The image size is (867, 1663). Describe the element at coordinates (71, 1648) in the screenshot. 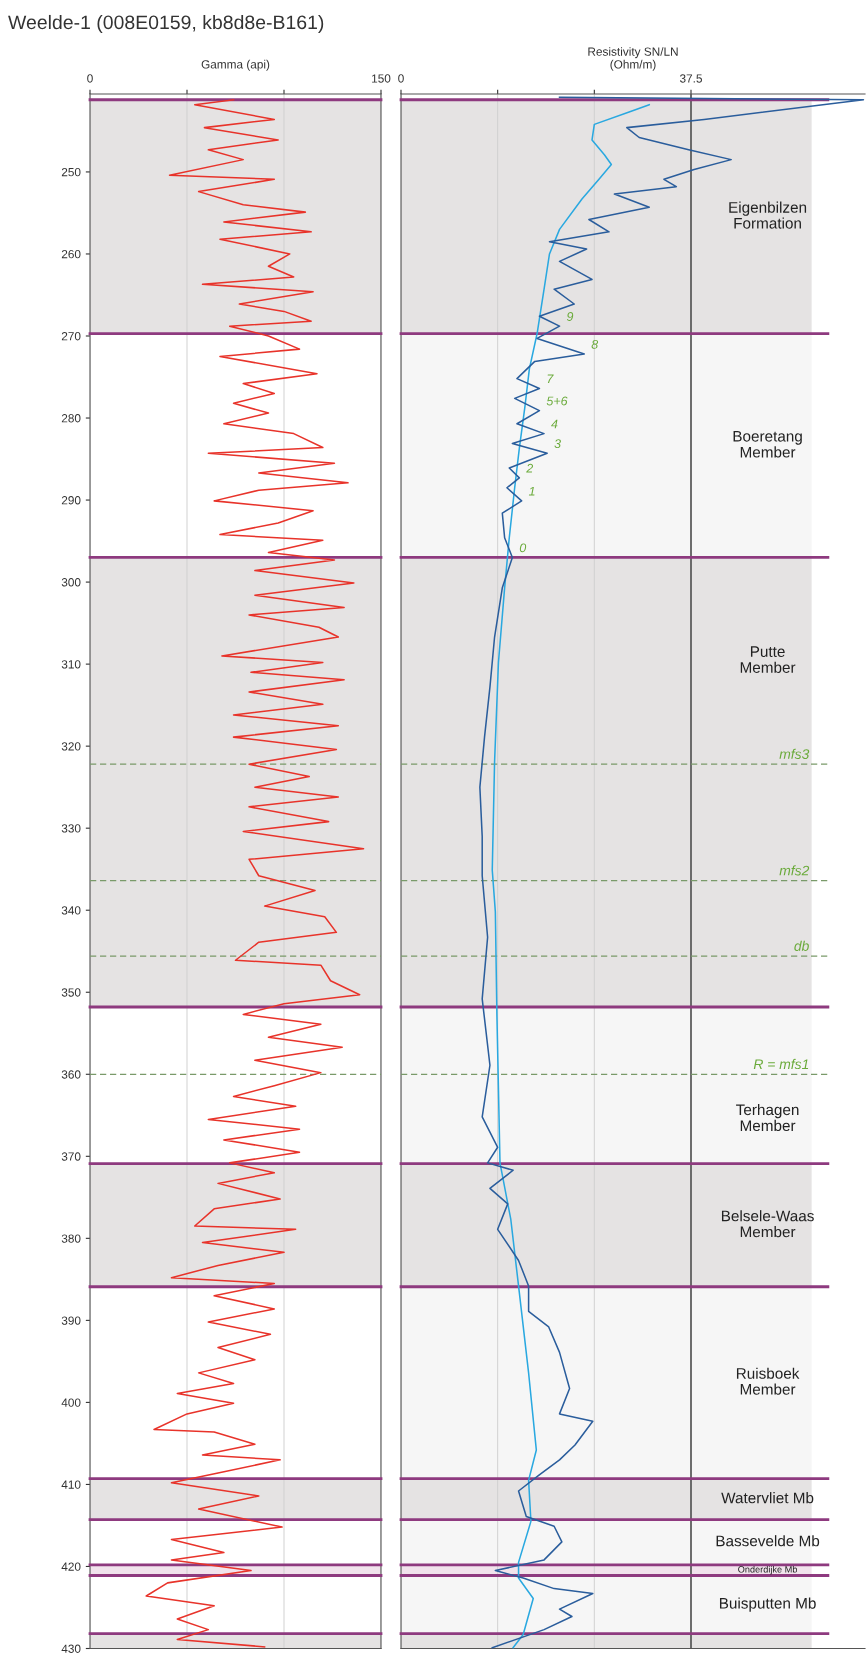

I see `y-tick-label: 430` at that location.